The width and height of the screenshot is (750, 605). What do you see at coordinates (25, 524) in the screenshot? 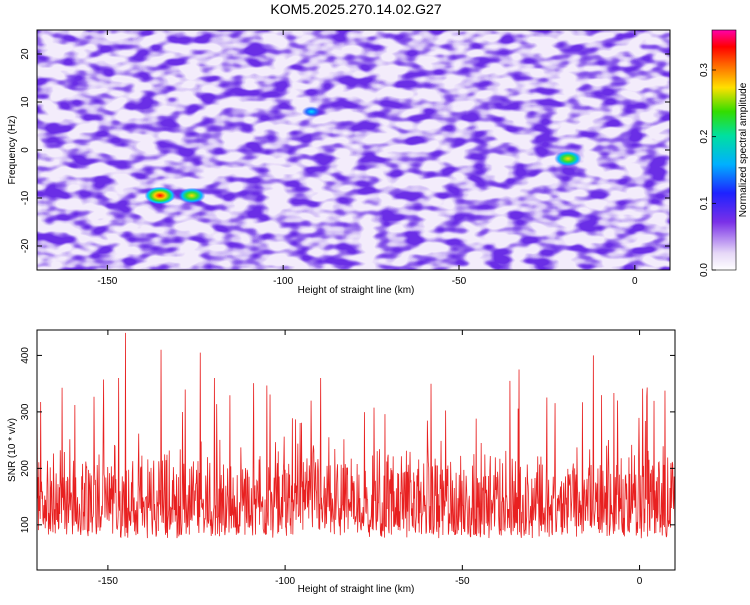
I see `snr-y-tick-label: 100` at bounding box center [25, 524].